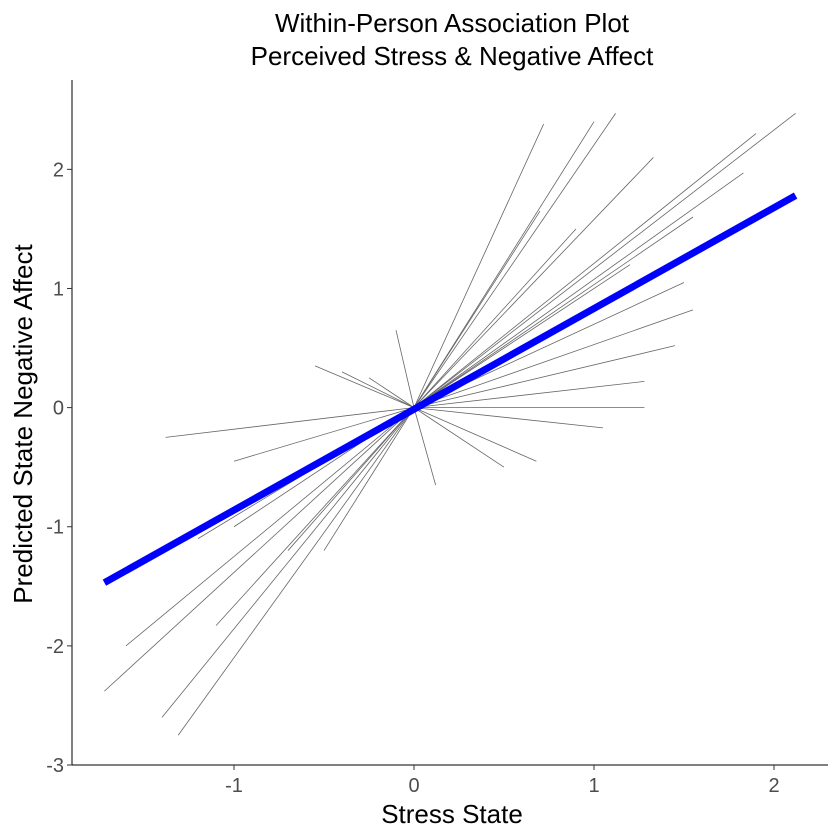 This screenshot has height=840, width=840. What do you see at coordinates (55, 766) in the screenshot?
I see `y-tick-label: -3` at bounding box center [55, 766].